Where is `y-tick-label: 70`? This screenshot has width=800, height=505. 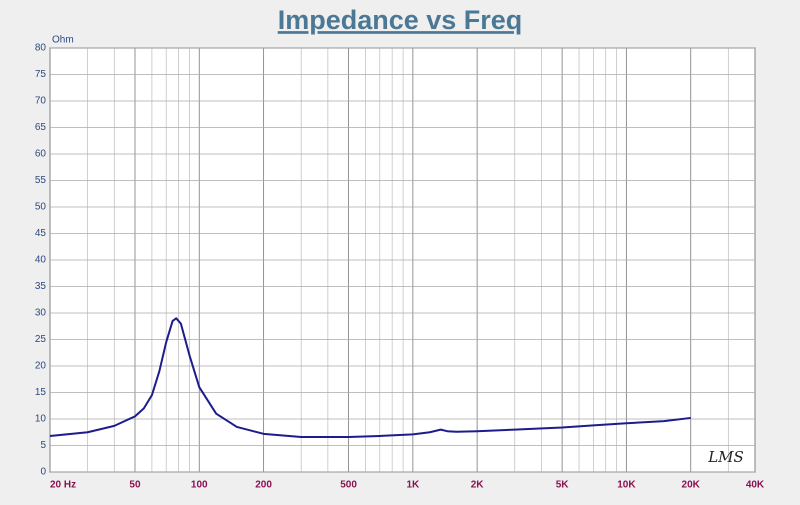 y-tick-label: 70 is located at coordinates (41, 101).